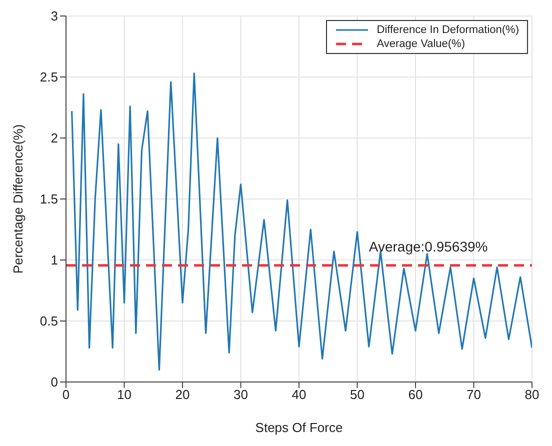  Describe the element at coordinates (299, 427) in the screenshot. I see `x-axis-title: Steps Of Force` at that location.